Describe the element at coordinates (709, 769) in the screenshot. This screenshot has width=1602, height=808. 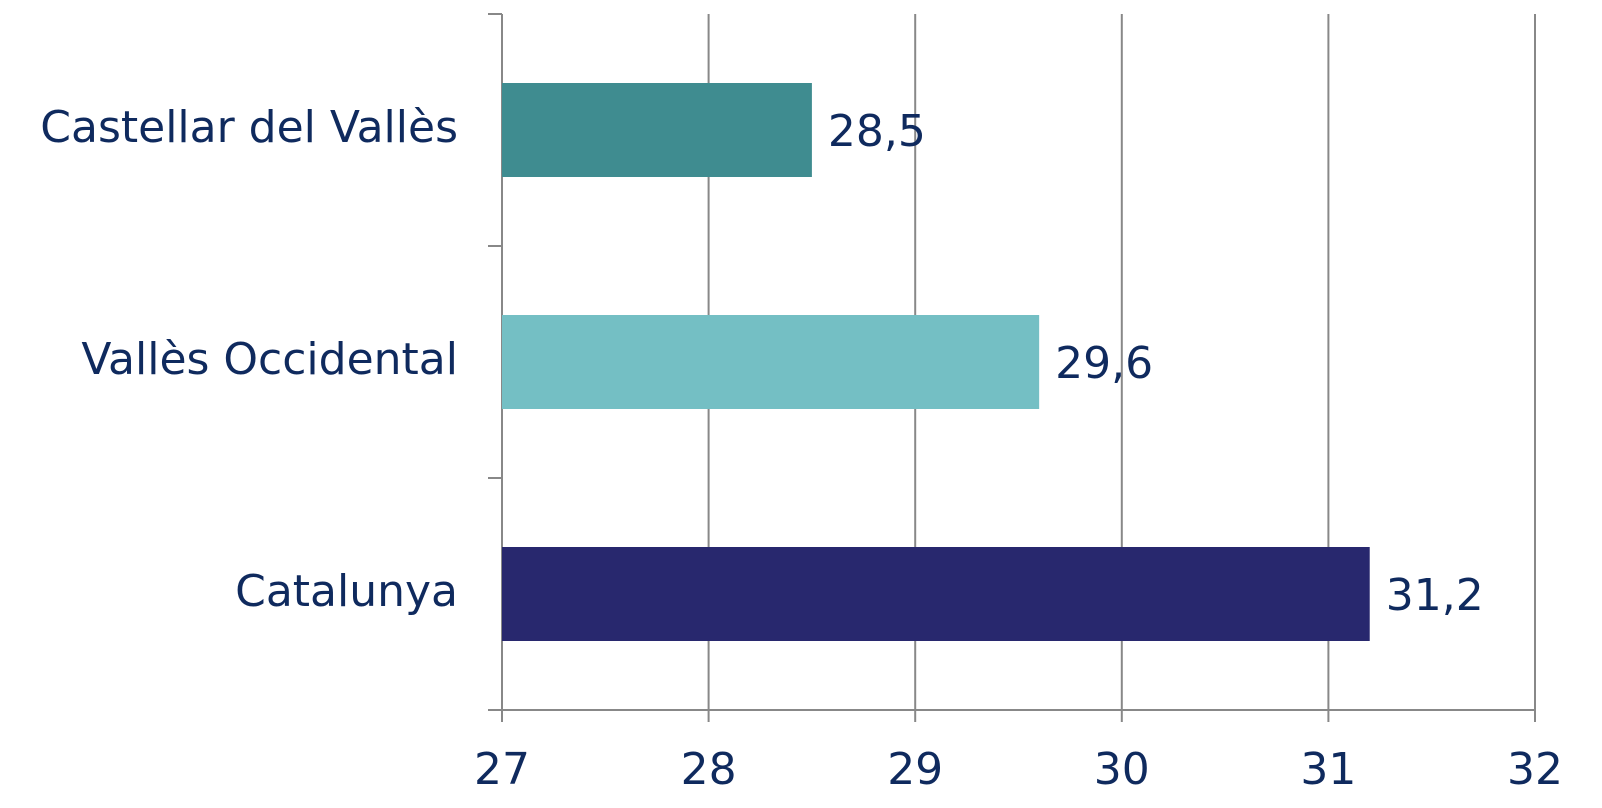
I see `x-tick-label: 28` at that location.